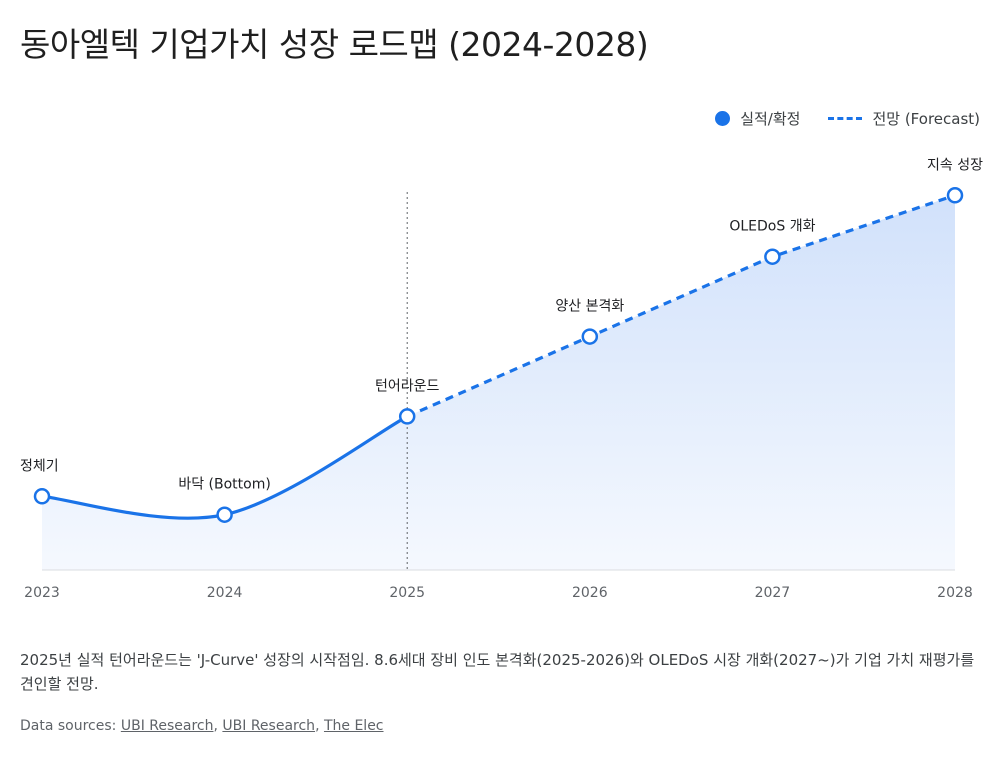 The image size is (1000, 758). I want to click on chart-legend: 실적/확정 전망 (Forecast), so click(847, 118).